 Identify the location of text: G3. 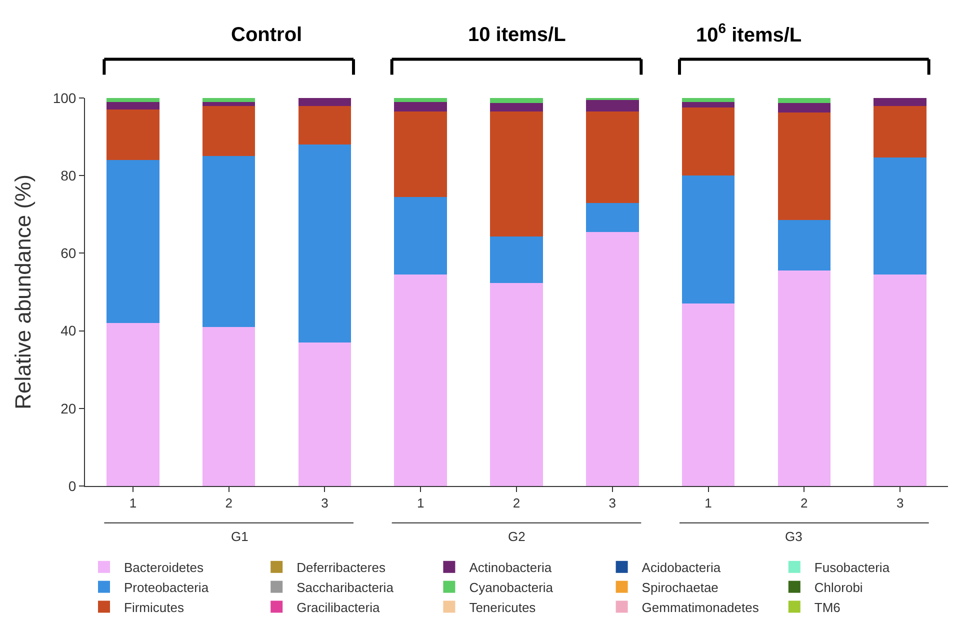
(793, 536).